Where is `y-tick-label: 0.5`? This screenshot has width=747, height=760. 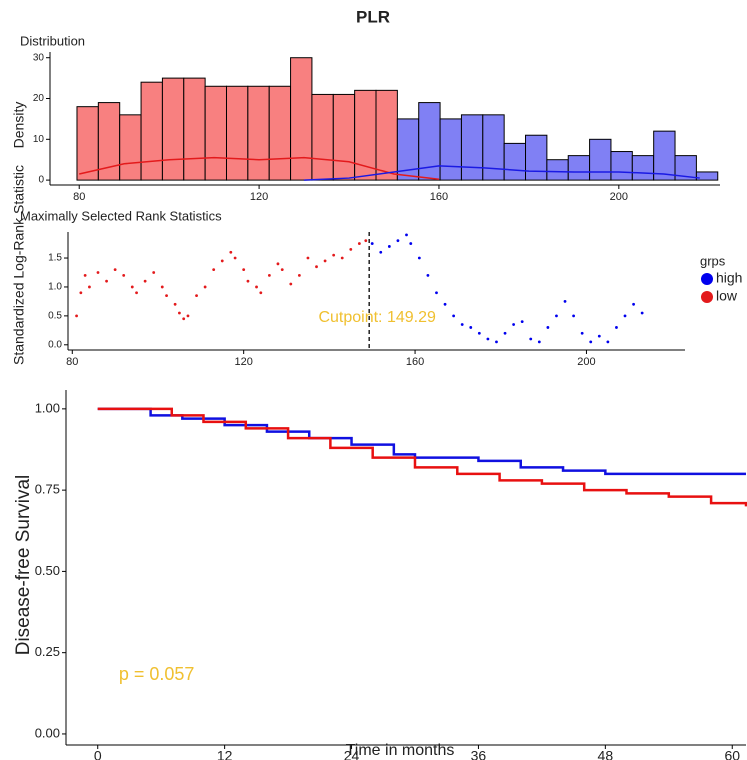
y-tick-label: 0.5 is located at coordinates (55, 316).